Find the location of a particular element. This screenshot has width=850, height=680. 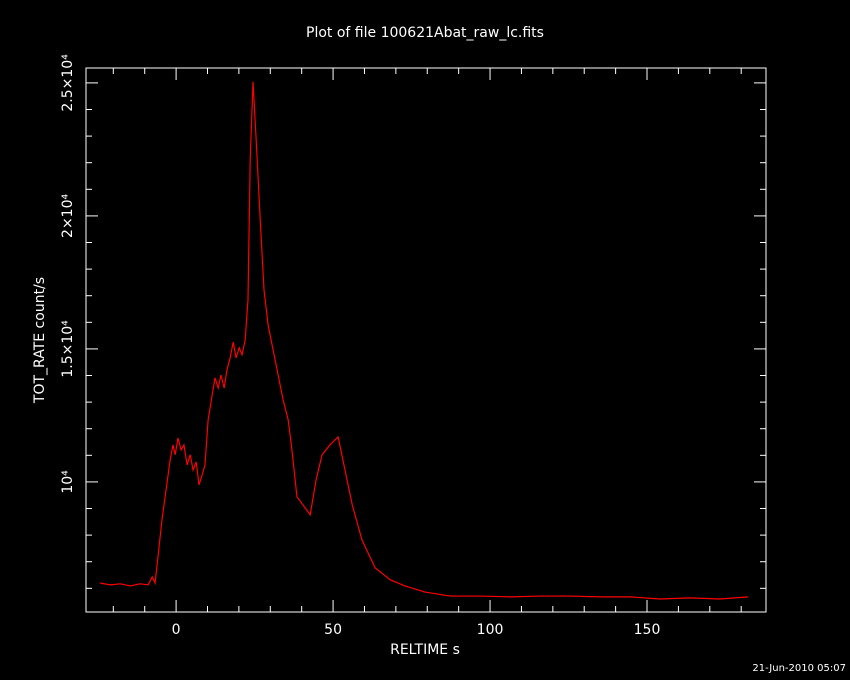

x-tick-label: 150 is located at coordinates (647, 630).